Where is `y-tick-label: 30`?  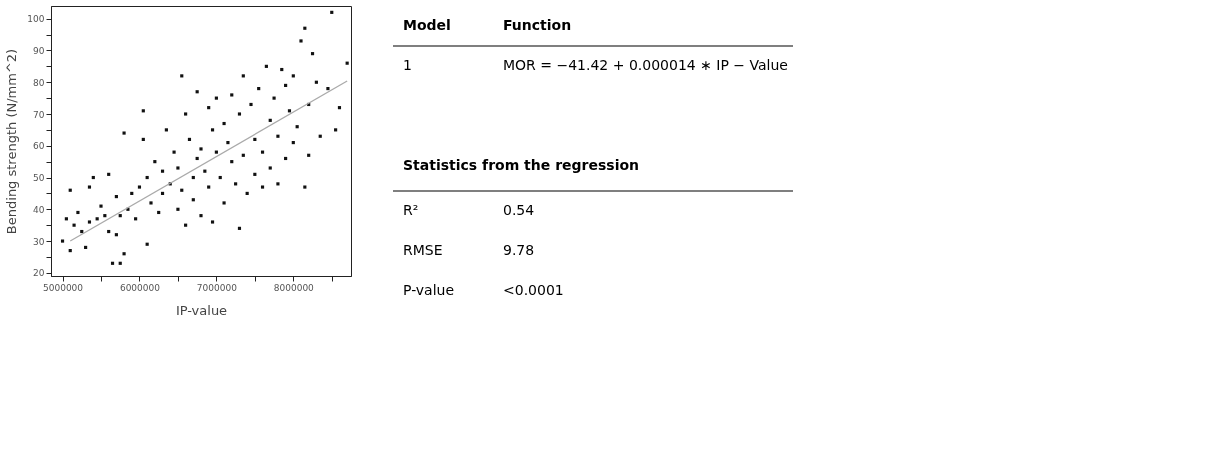 y-tick-label: 30 is located at coordinates (39, 241).